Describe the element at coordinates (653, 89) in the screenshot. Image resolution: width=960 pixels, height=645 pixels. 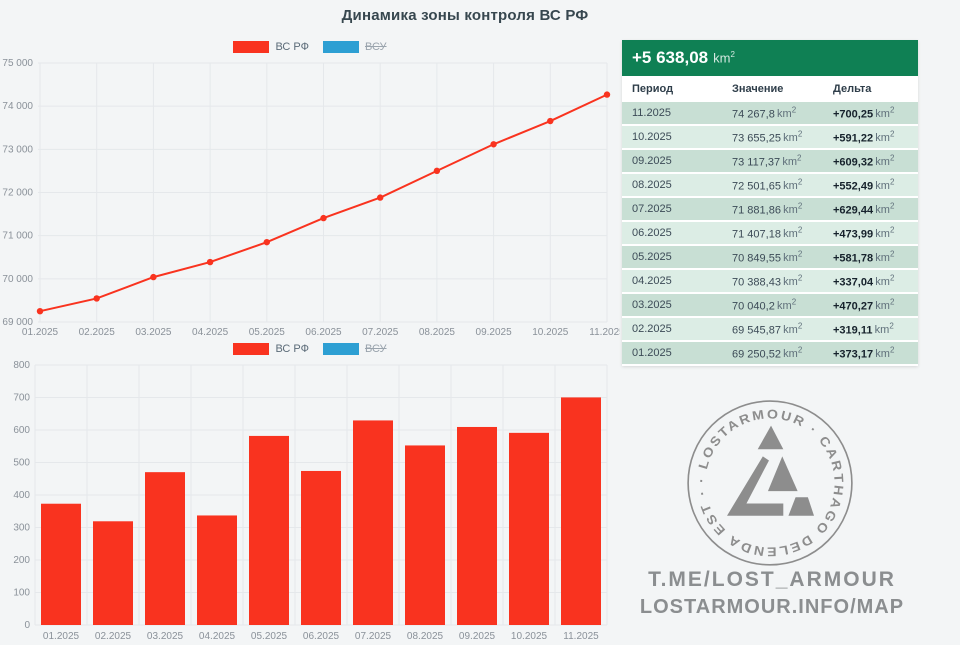
I see `column-header-period: Период` at that location.